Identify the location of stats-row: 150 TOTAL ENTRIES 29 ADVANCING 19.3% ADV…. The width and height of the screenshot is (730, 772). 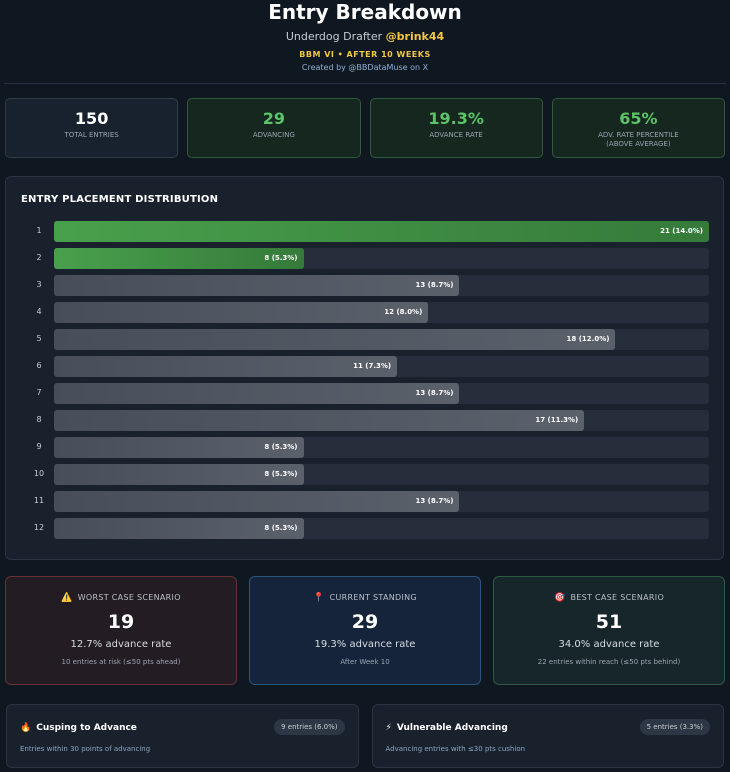
(365, 128).